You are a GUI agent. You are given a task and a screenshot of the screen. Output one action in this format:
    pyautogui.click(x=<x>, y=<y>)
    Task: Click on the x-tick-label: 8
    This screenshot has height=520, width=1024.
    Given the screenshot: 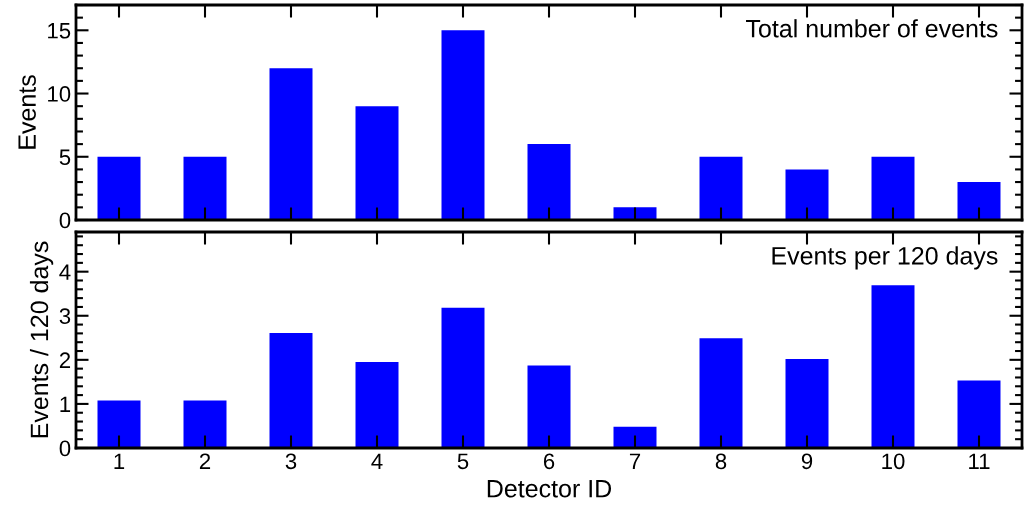 What is the action you would take?
    pyautogui.click(x=721, y=461)
    